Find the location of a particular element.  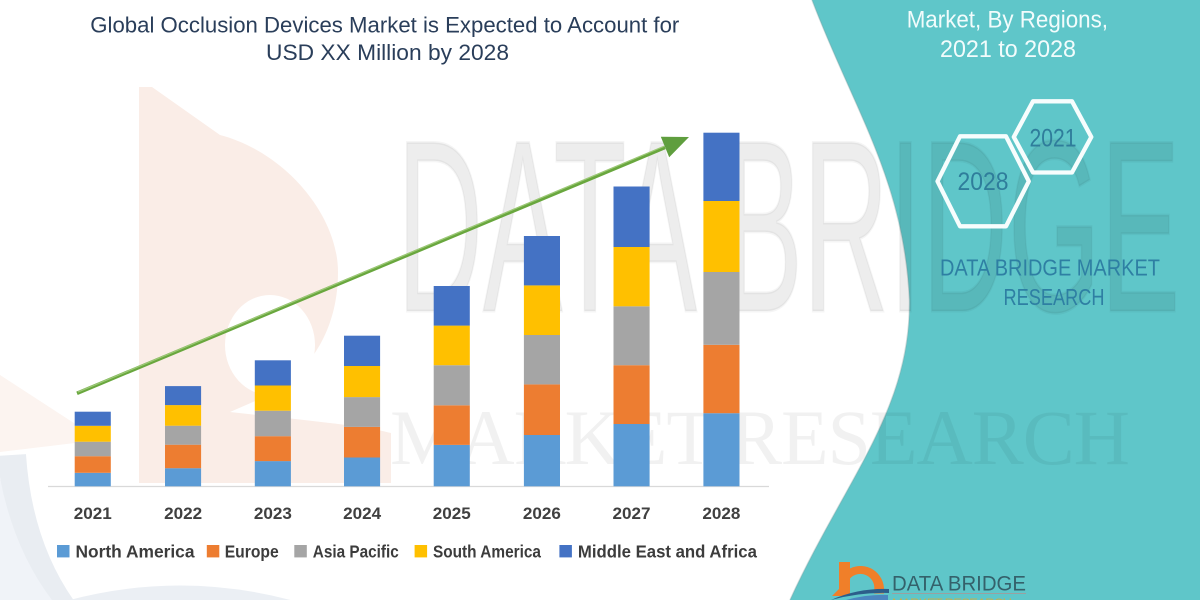

svg-text: 2024 is located at coordinates (362, 513).